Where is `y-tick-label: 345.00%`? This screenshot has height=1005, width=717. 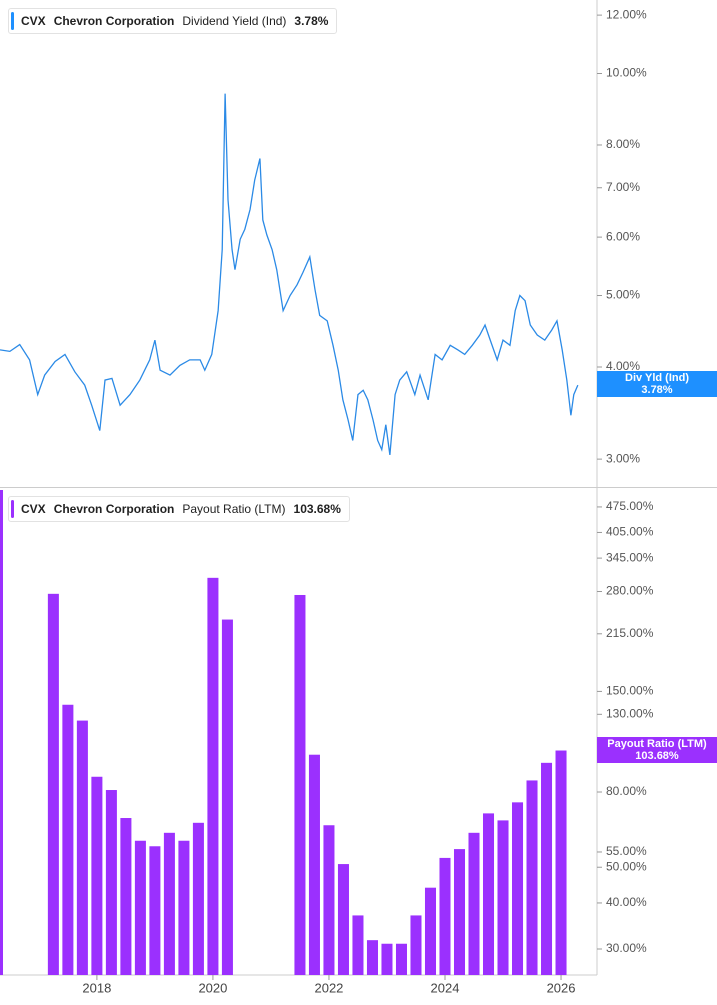 y-tick-label: 345.00% is located at coordinates (630, 557).